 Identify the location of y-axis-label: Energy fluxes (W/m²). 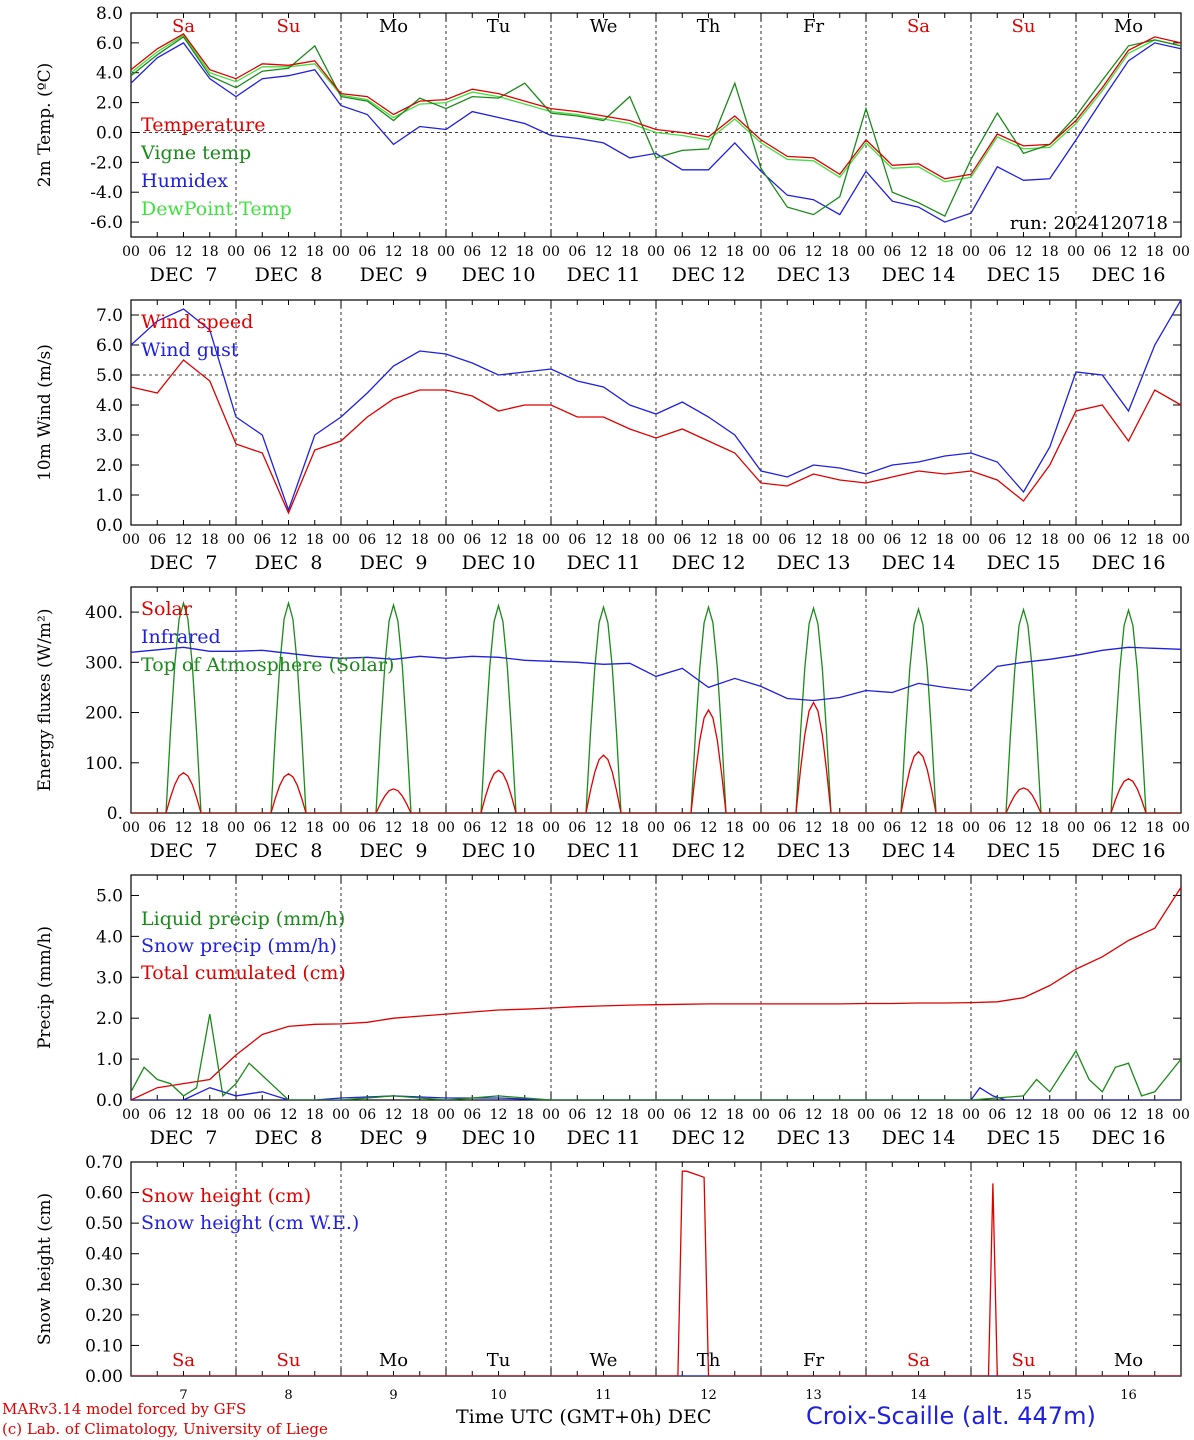
(45, 700).